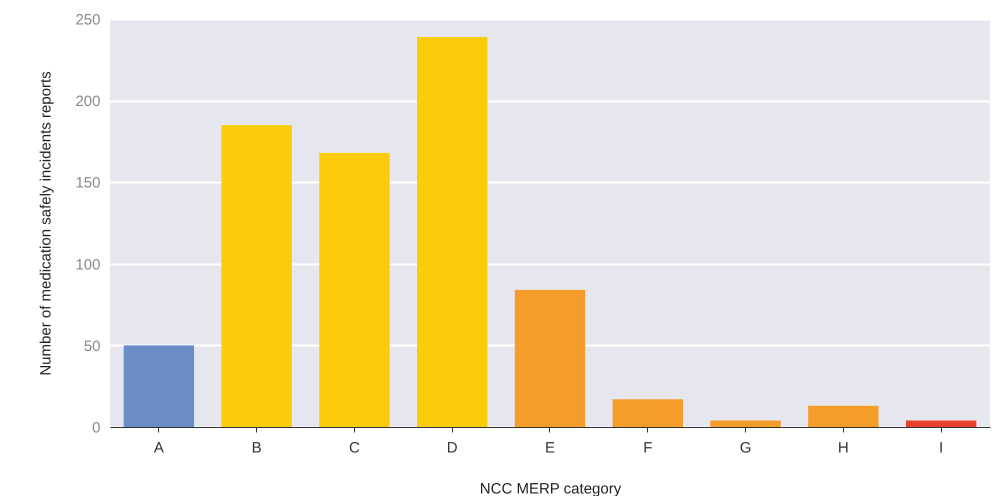 The height and width of the screenshot is (496, 997). What do you see at coordinates (257, 448) in the screenshot?
I see `x-tick-label: B` at bounding box center [257, 448].